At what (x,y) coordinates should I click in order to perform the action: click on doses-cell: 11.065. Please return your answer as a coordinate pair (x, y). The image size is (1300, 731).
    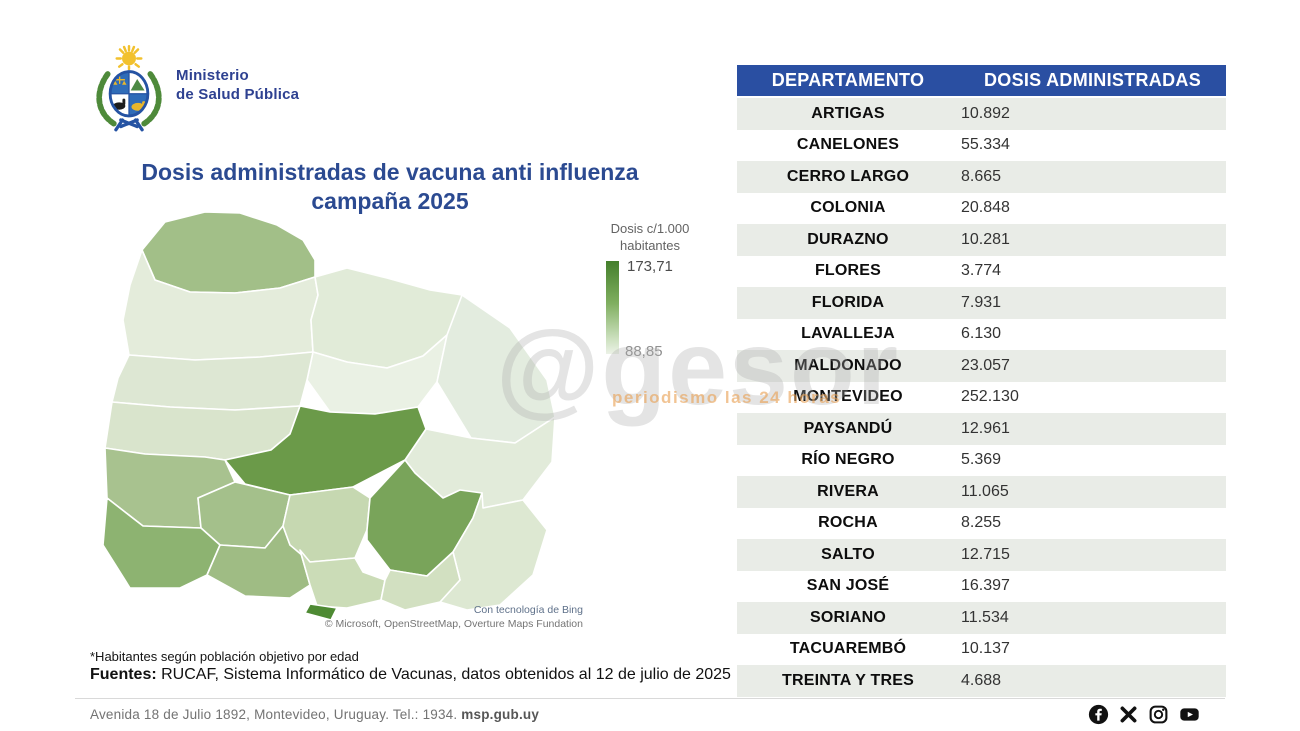
    Looking at the image, I should click on (985, 491).